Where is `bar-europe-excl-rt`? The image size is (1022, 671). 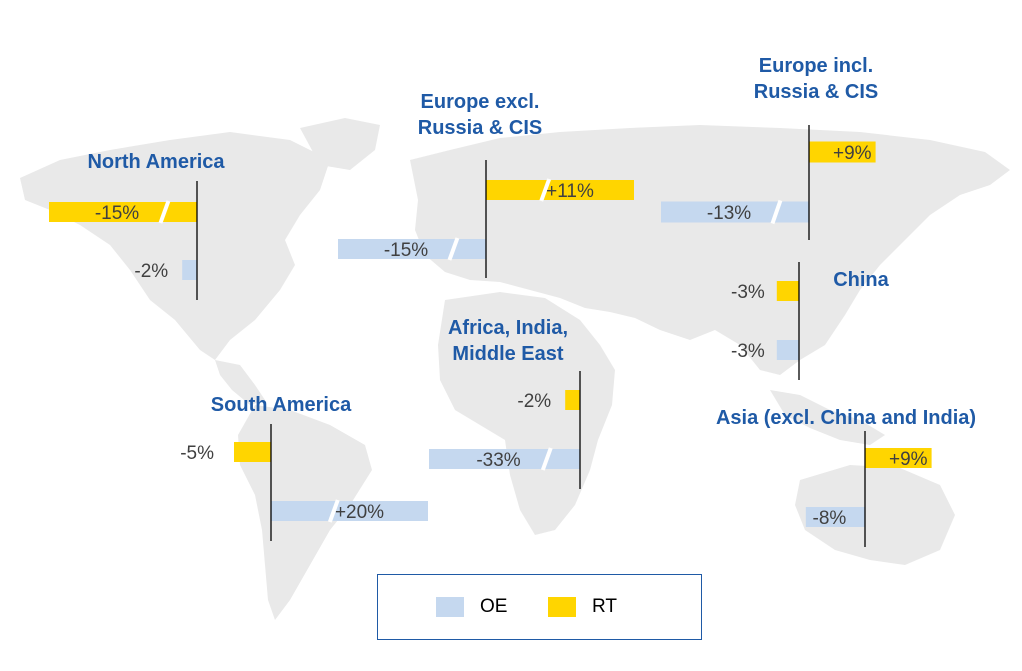 bar-europe-excl-rt is located at coordinates (560, 190).